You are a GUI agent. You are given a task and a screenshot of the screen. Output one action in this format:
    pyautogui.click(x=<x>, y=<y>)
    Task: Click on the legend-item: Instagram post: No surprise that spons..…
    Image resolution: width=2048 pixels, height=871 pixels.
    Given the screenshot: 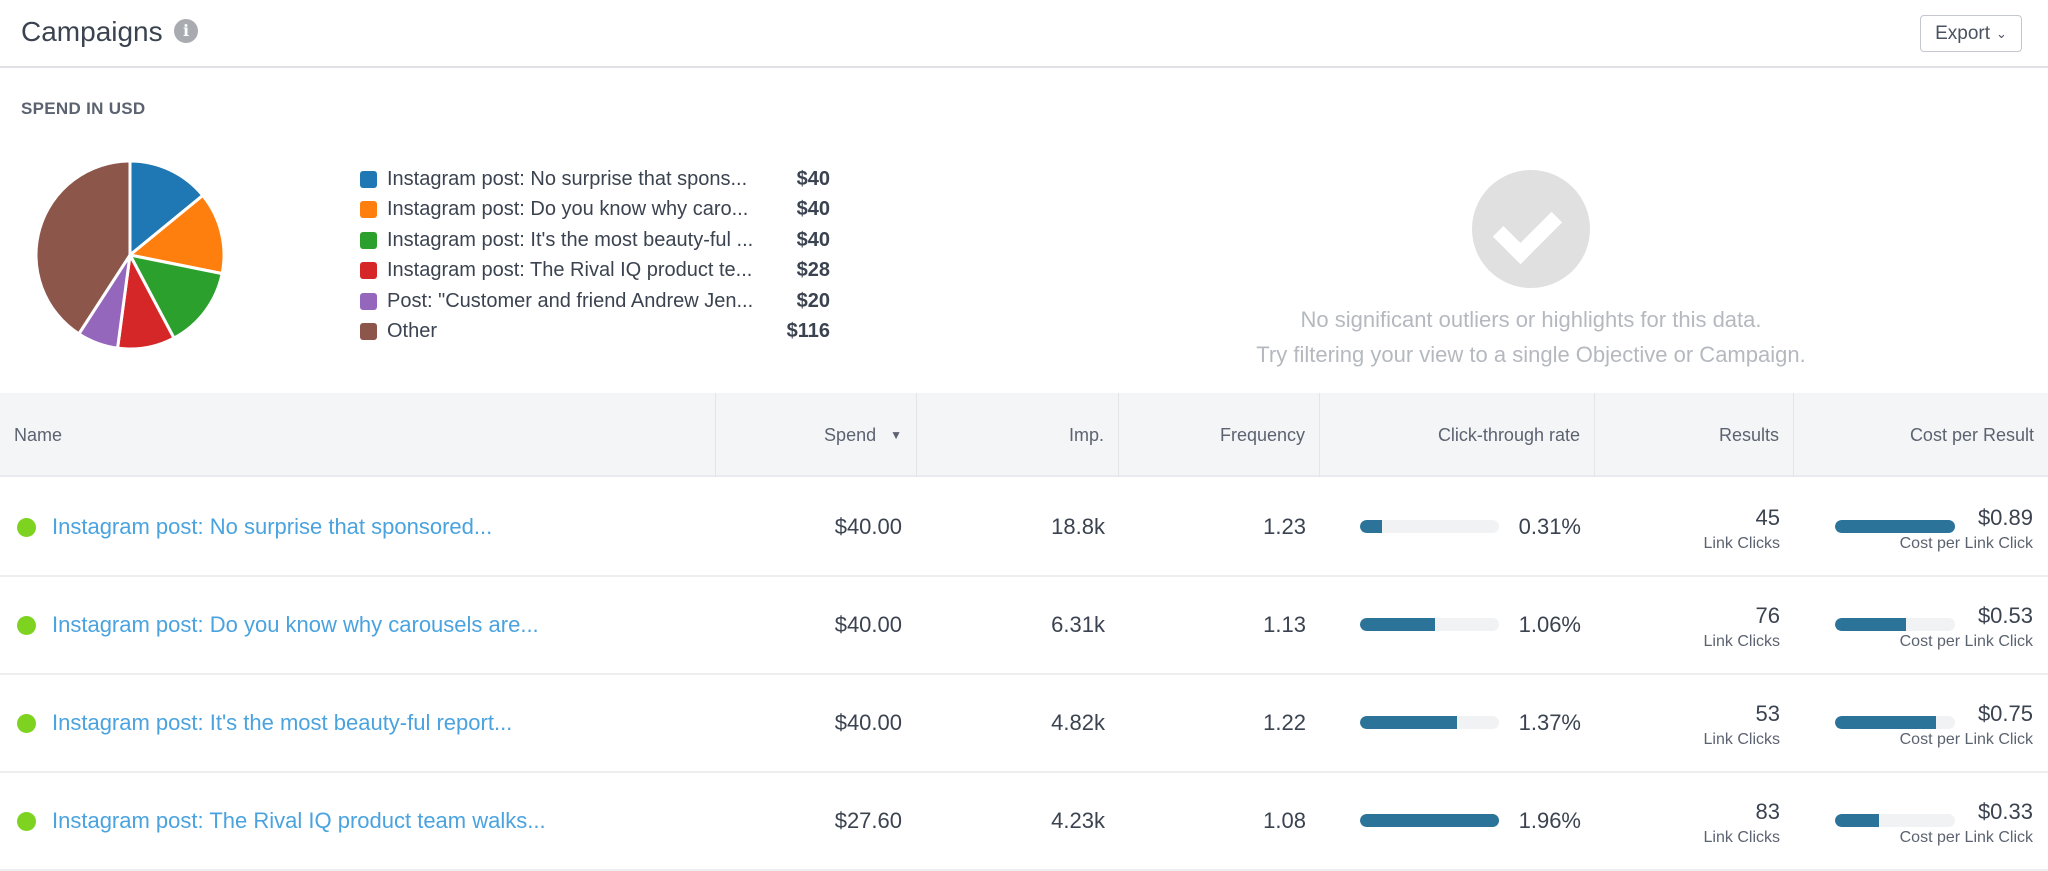 What is the action you would take?
    pyautogui.click(x=595, y=179)
    